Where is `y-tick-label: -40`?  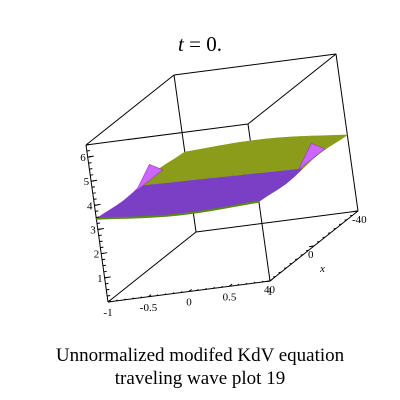
y-tick-label: -40 is located at coordinates (359, 220).